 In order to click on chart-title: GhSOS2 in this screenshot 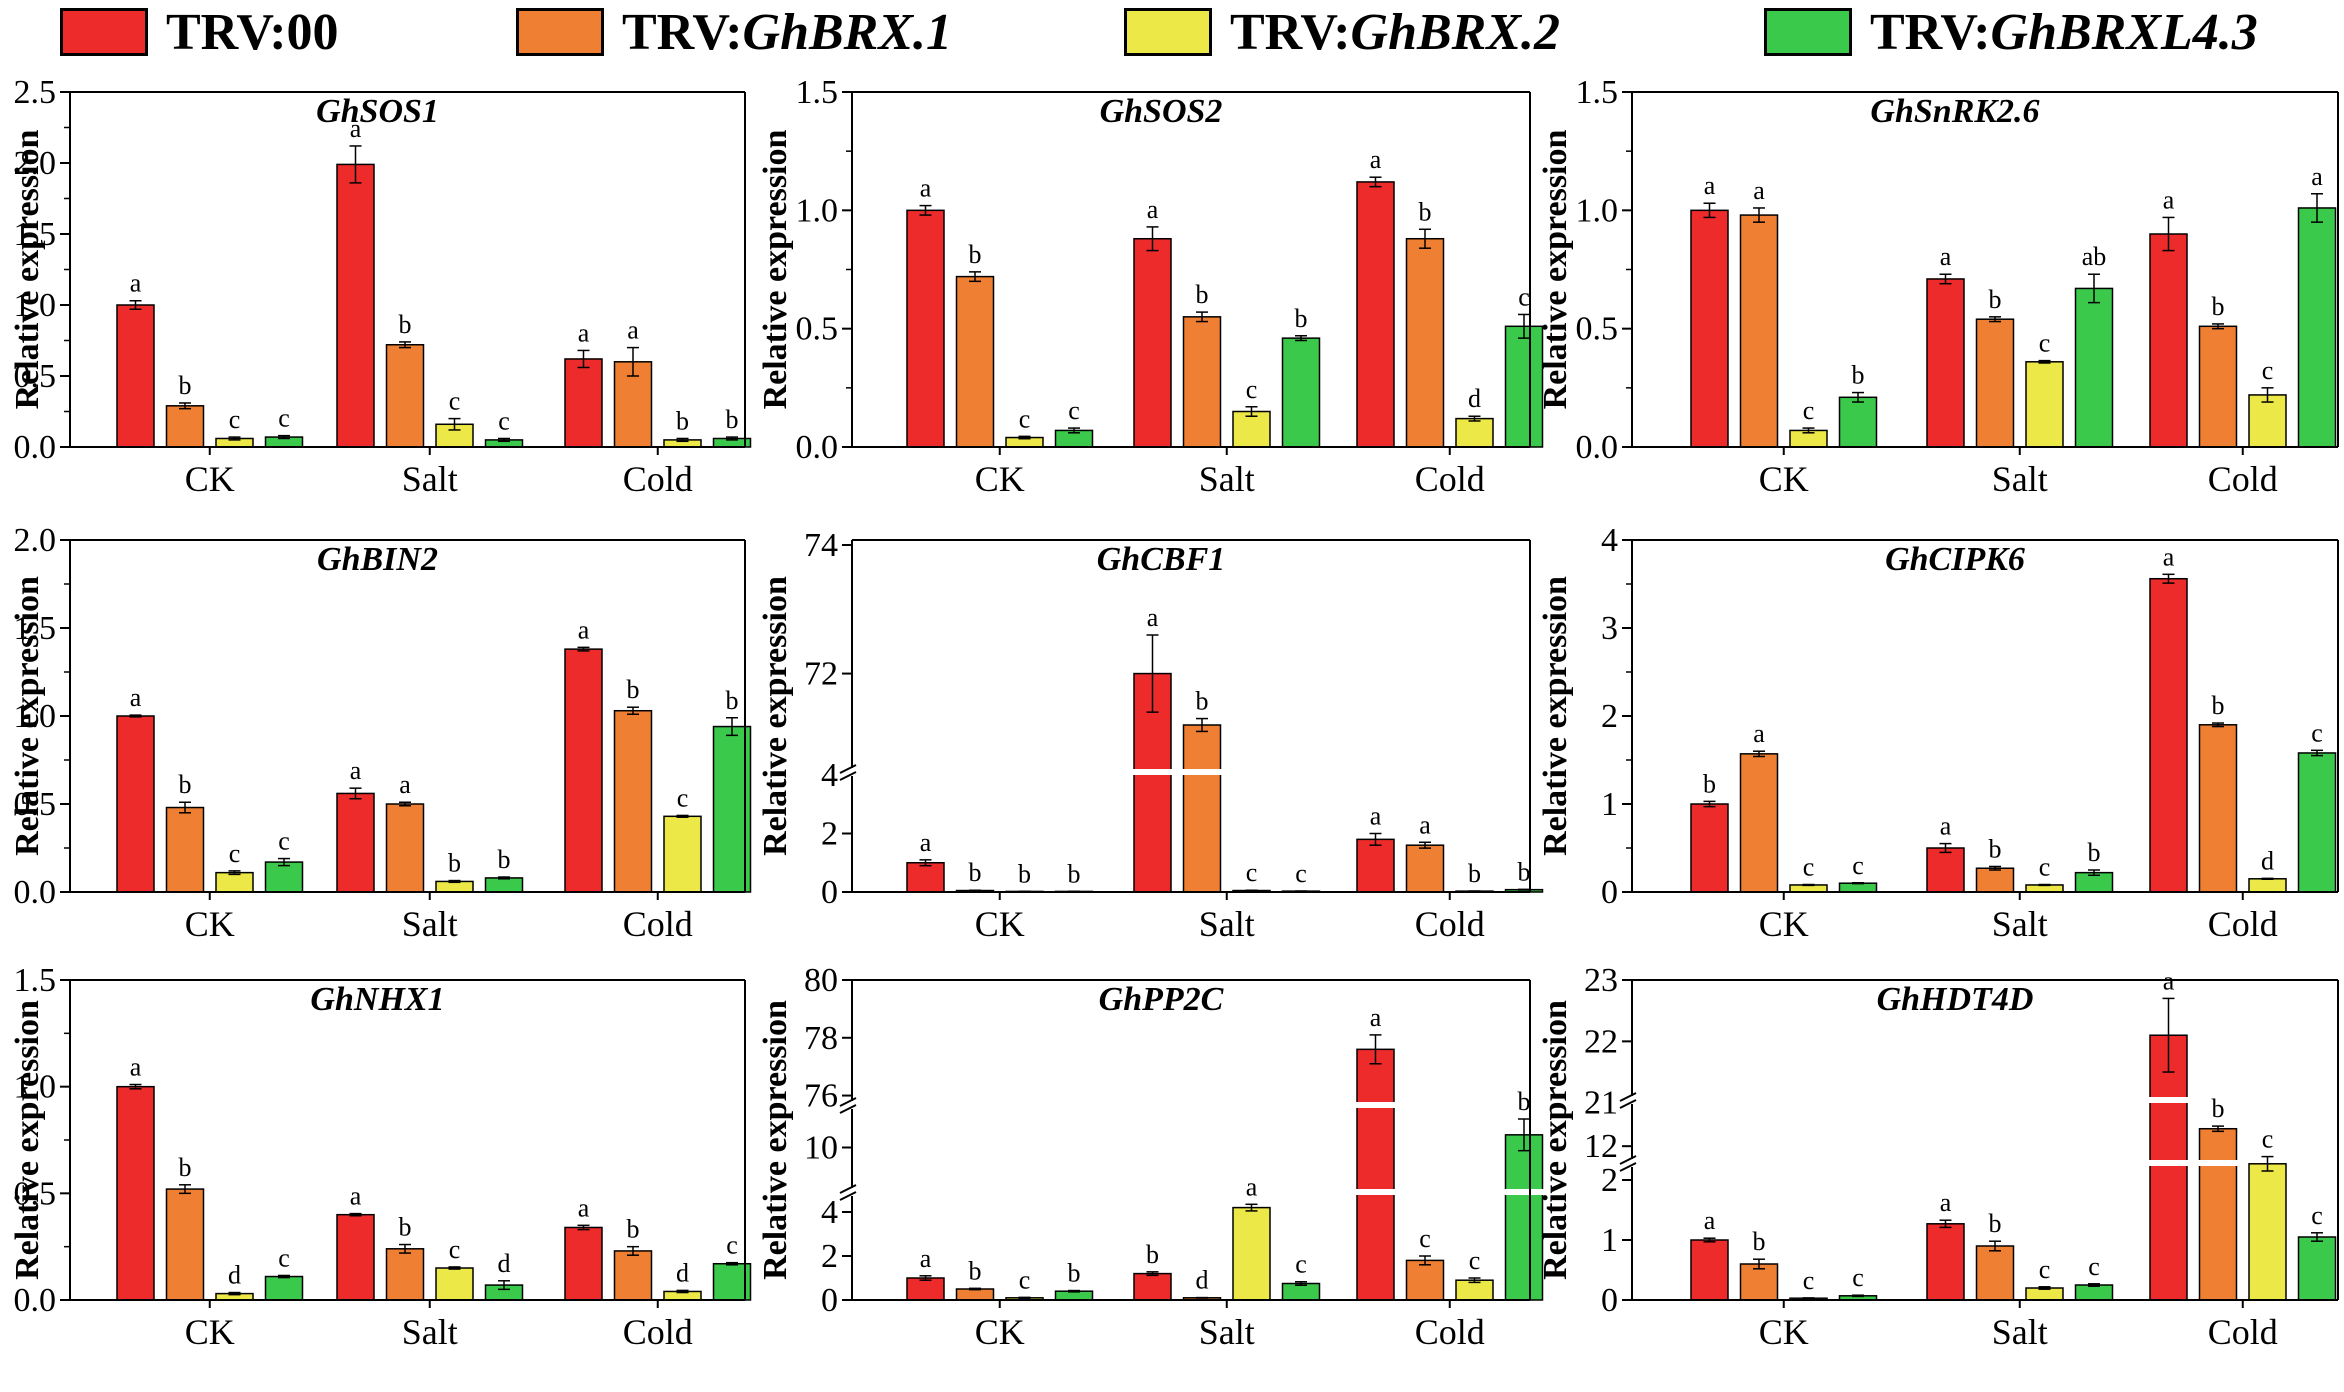, I will do `click(1161, 111)`.